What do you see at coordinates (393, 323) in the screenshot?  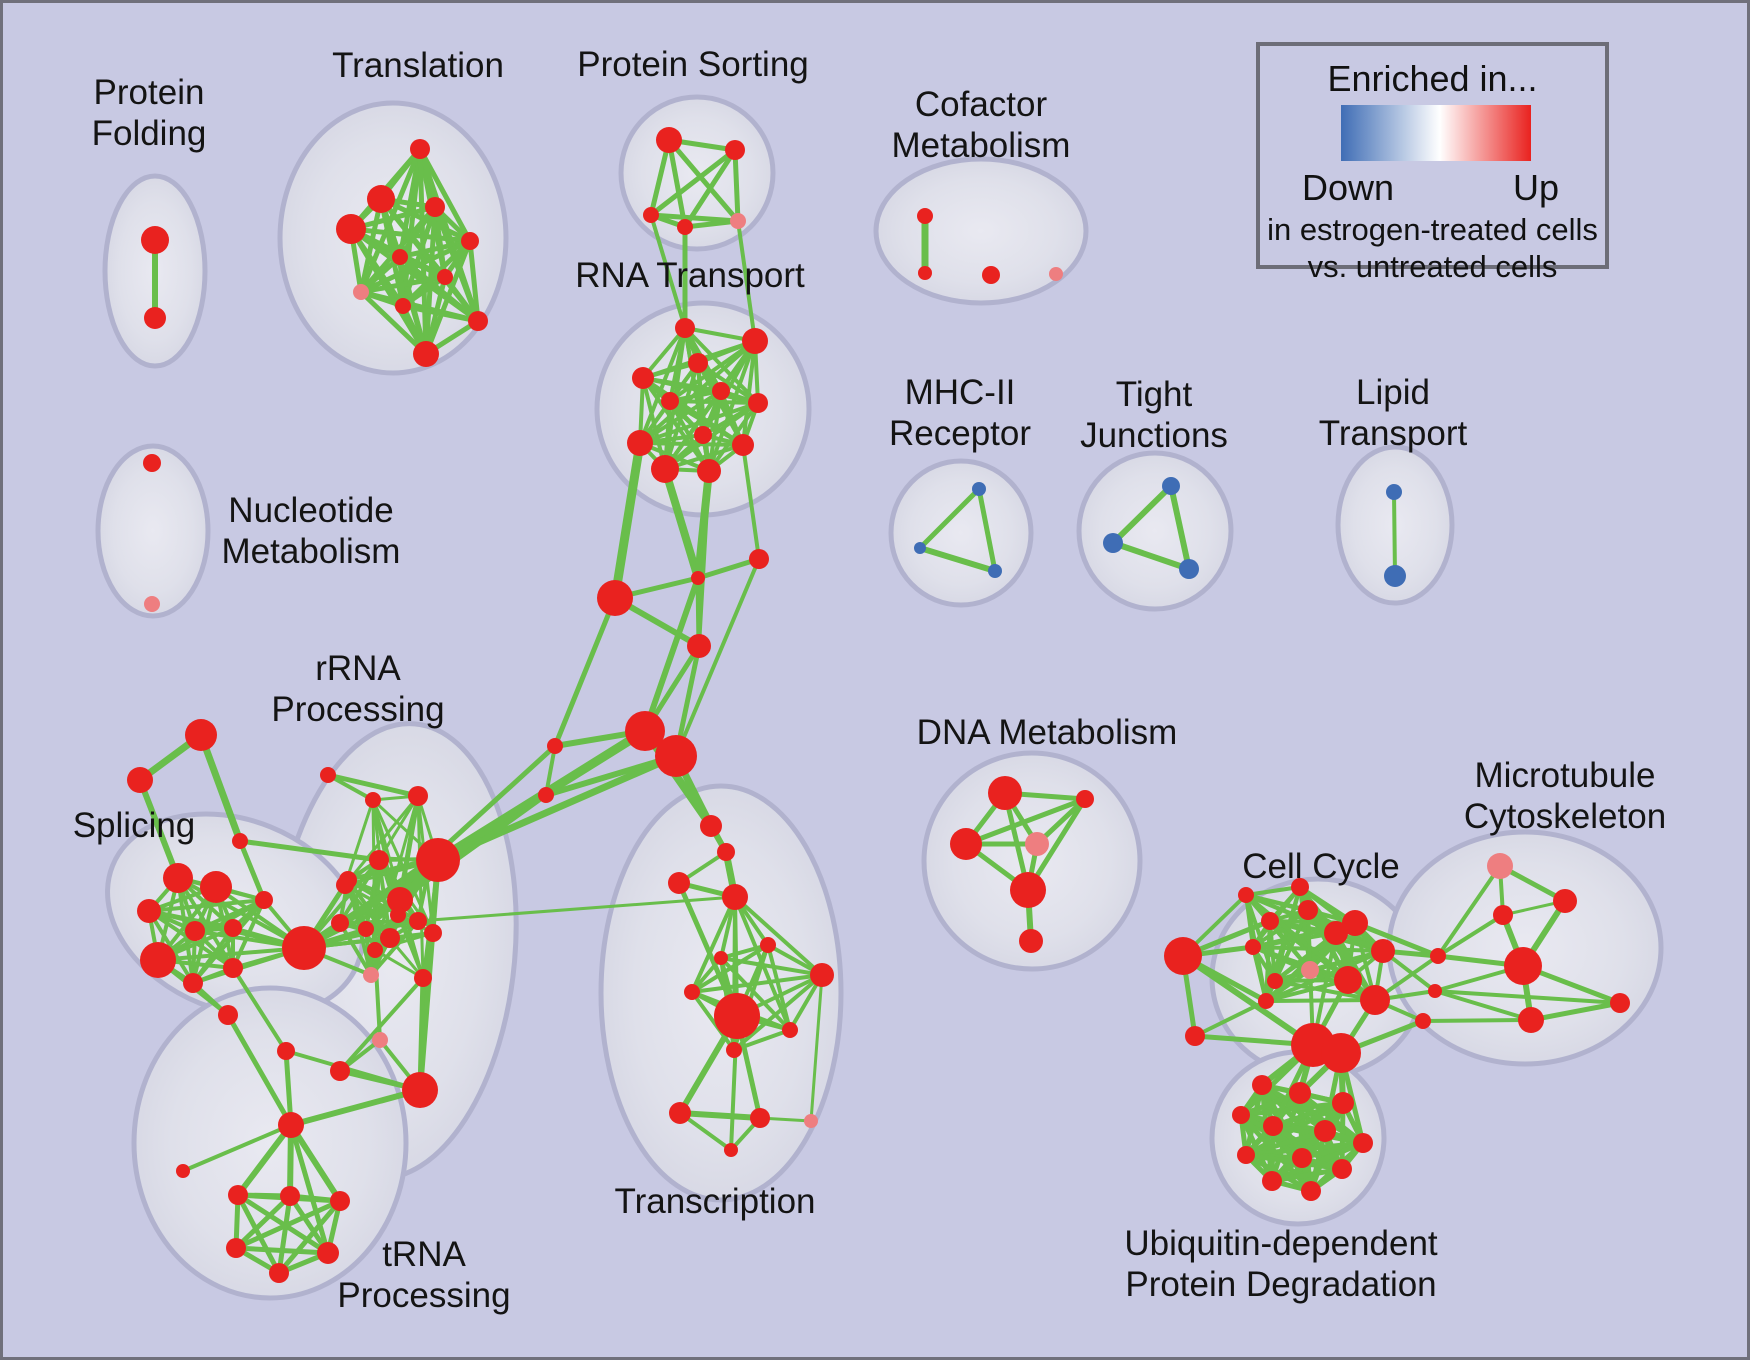 I see `network-edge-T8-T11` at bounding box center [393, 323].